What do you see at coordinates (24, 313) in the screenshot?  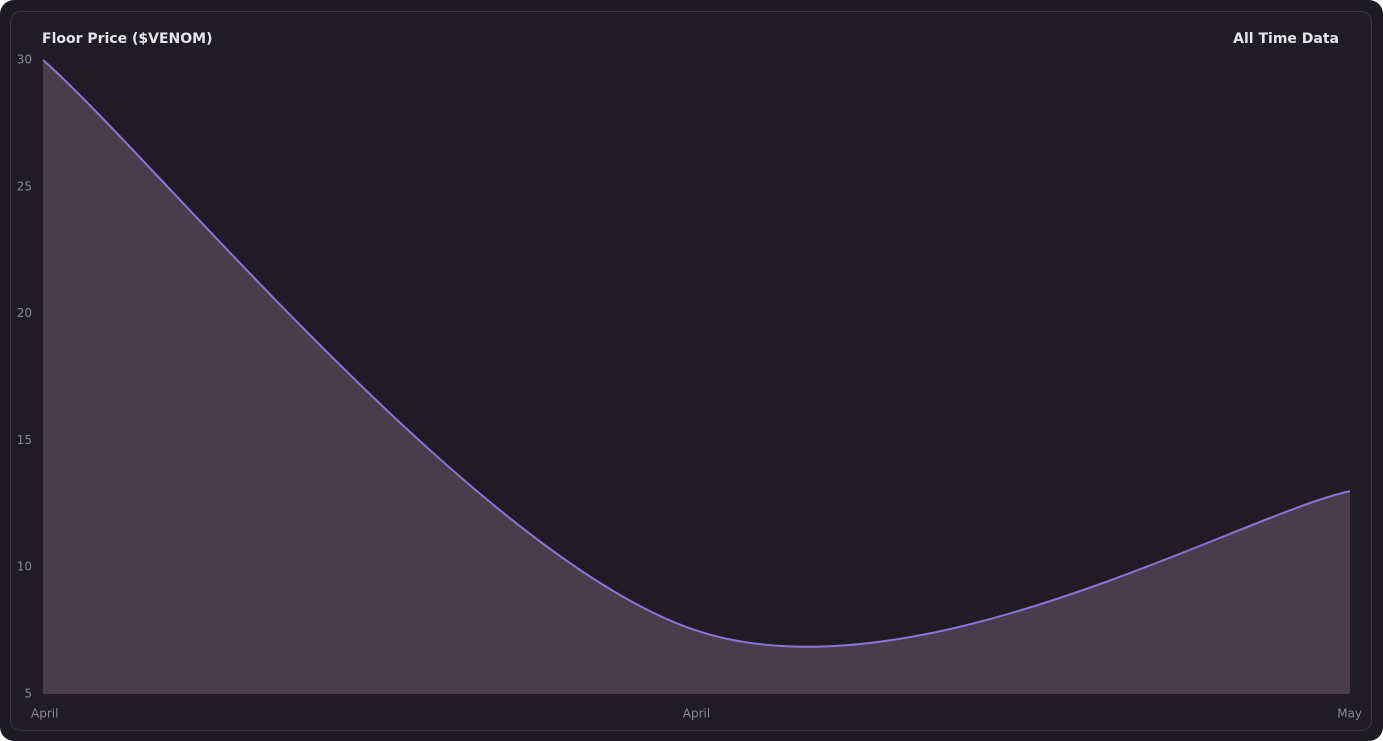 I see `y-tick-label: 20` at bounding box center [24, 313].